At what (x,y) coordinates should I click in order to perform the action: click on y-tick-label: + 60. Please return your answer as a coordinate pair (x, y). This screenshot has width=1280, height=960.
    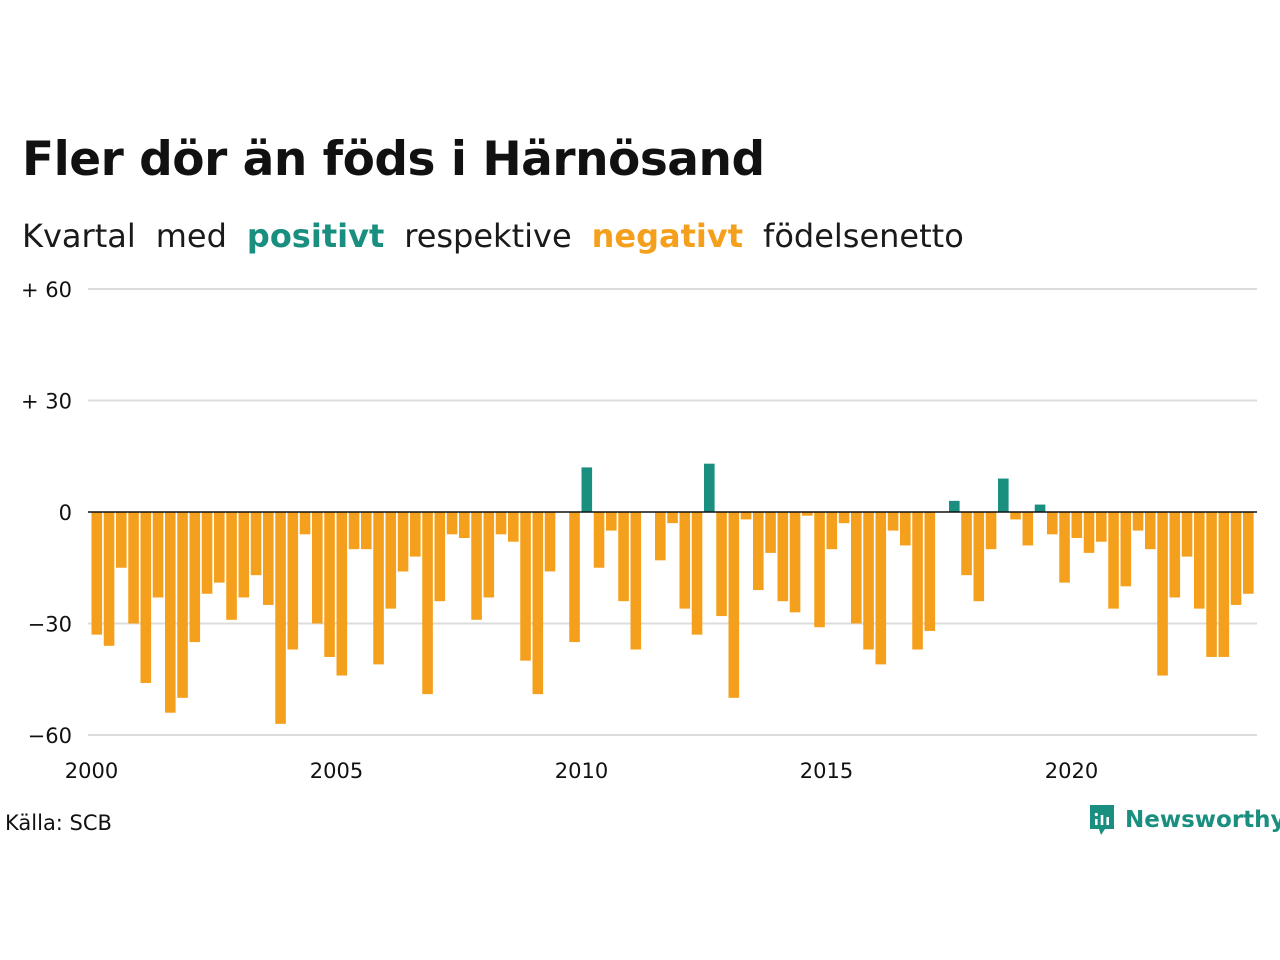
    Looking at the image, I should click on (46, 290).